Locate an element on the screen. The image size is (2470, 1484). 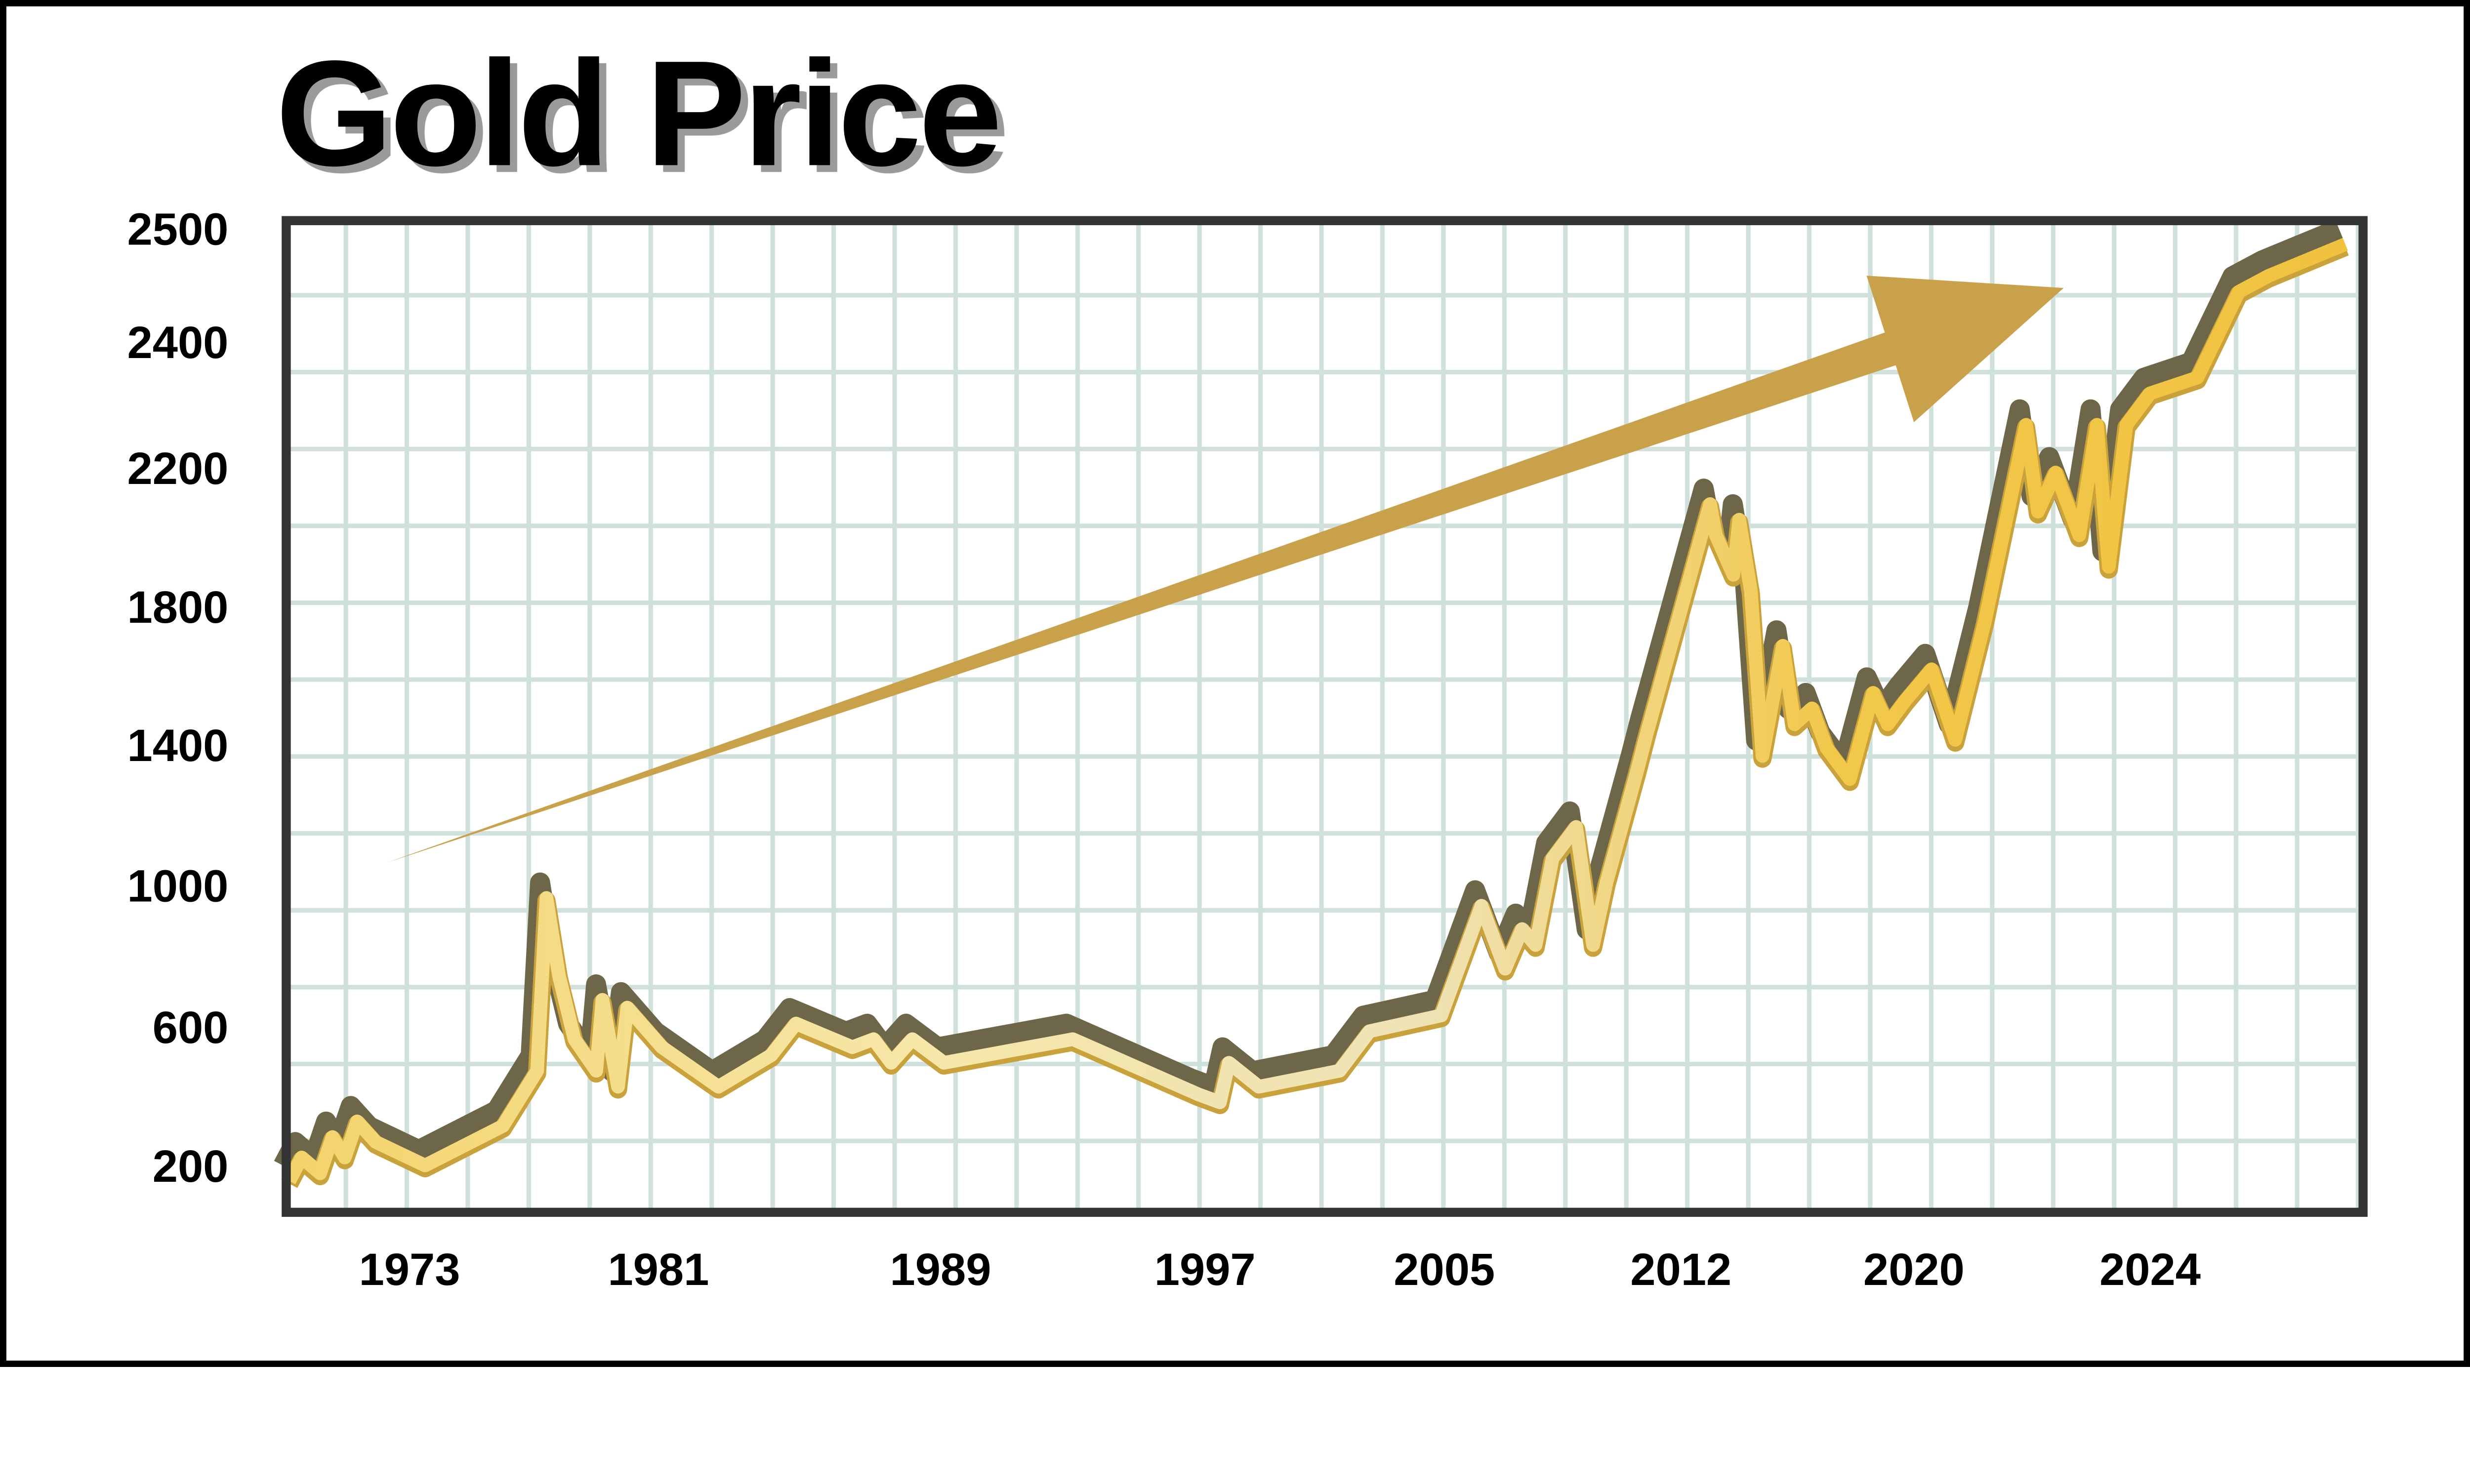
x-tick-label: 2020 is located at coordinates (1914, 1269).